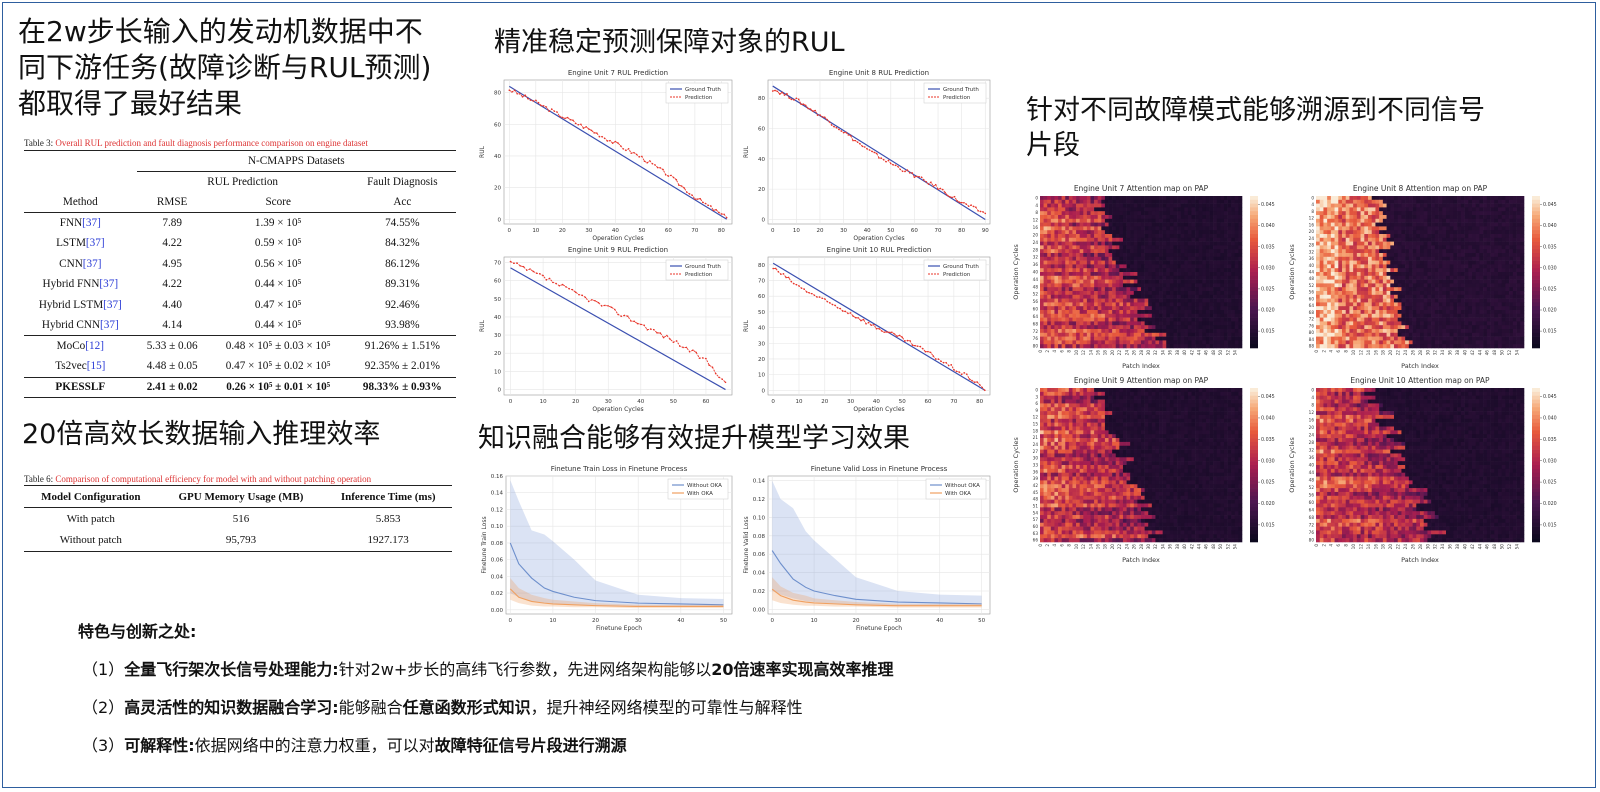 The height and width of the screenshot is (792, 1600). What do you see at coordinates (588, 231) in the screenshot?
I see `x-tick-label: 30` at bounding box center [588, 231].